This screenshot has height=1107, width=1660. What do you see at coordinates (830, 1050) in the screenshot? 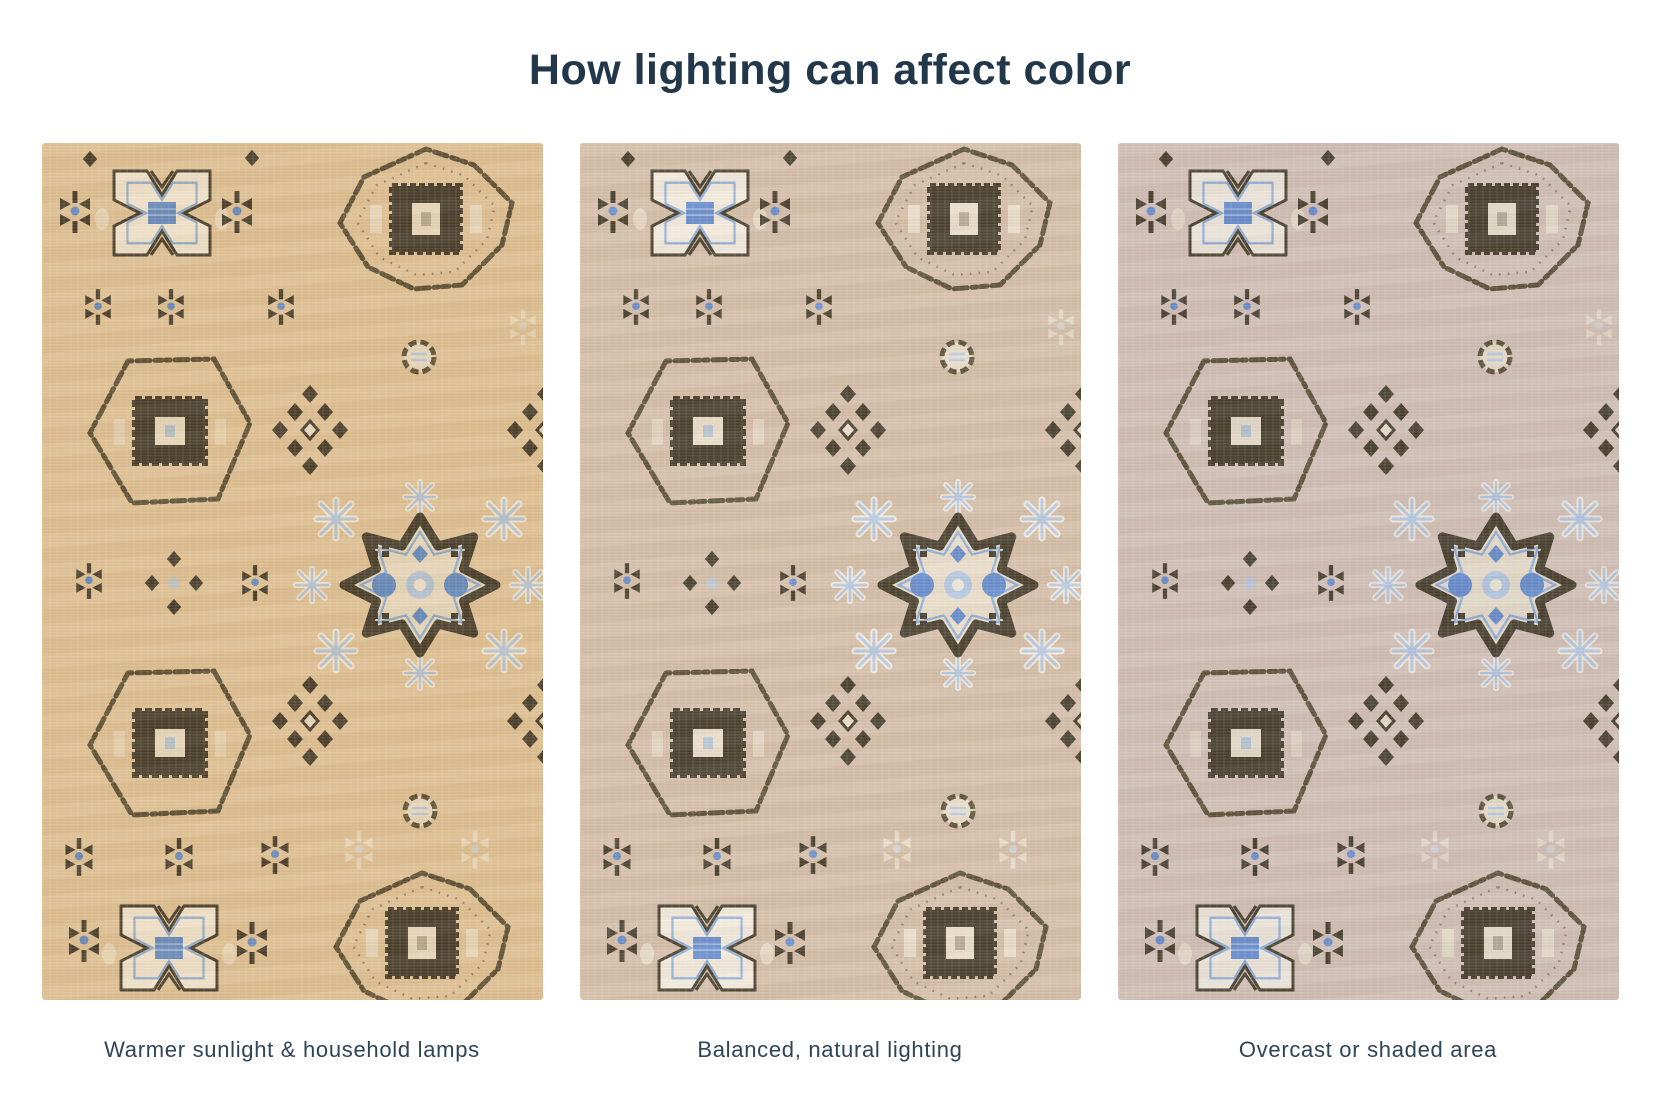
I see `caption-balanced-lighting: Balanced, natural lighting` at bounding box center [830, 1050].